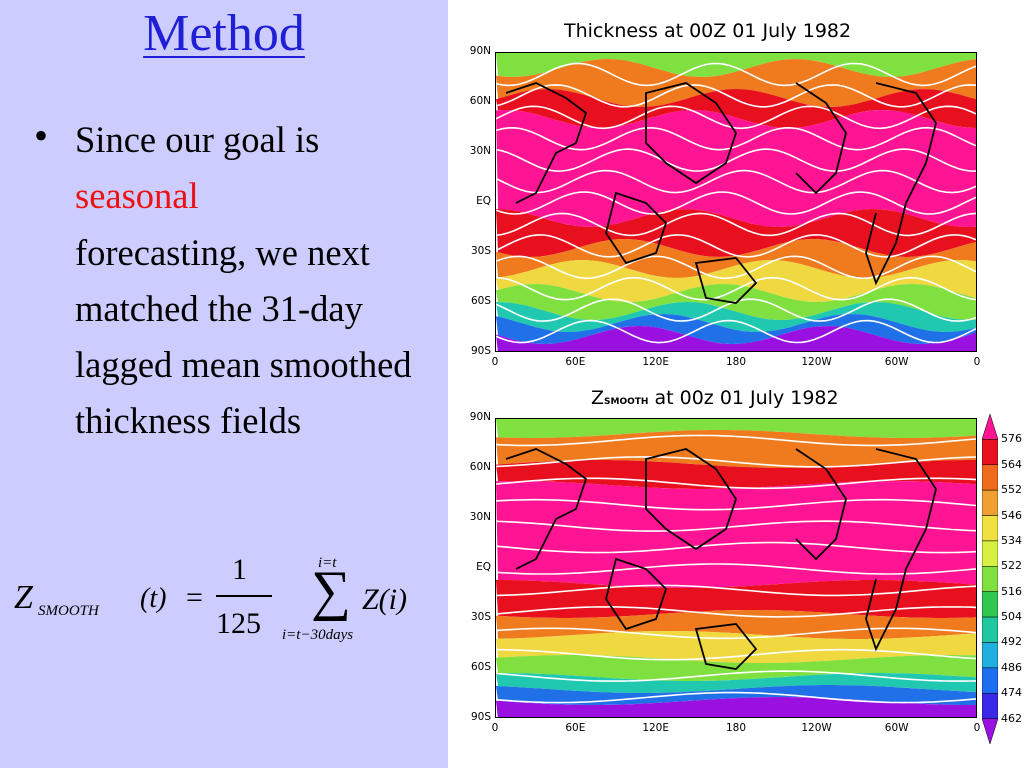 This screenshot has width=1024, height=768. What do you see at coordinates (197, 139) in the screenshot?
I see `bullet-text-part1: Since our goal is` at bounding box center [197, 139].